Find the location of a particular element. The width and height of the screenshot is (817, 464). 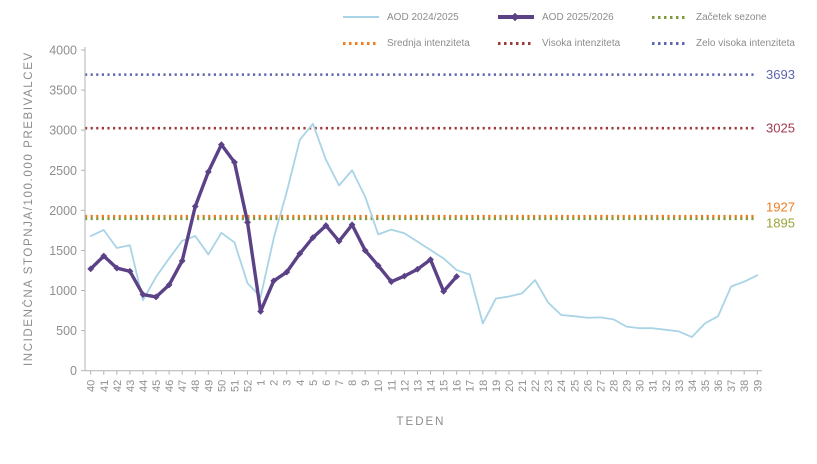

x-tick-label: 40 is located at coordinates (92, 386).